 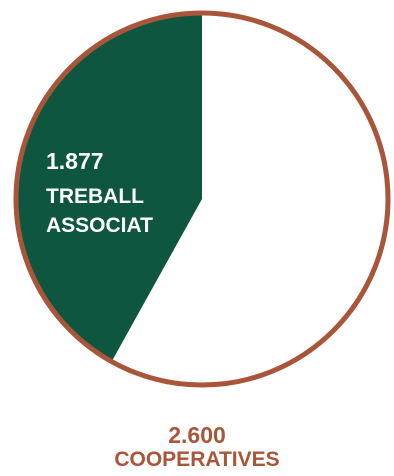 What do you see at coordinates (95, 196) in the screenshot?
I see `treball-associat-label-line1: TREBALL` at bounding box center [95, 196].